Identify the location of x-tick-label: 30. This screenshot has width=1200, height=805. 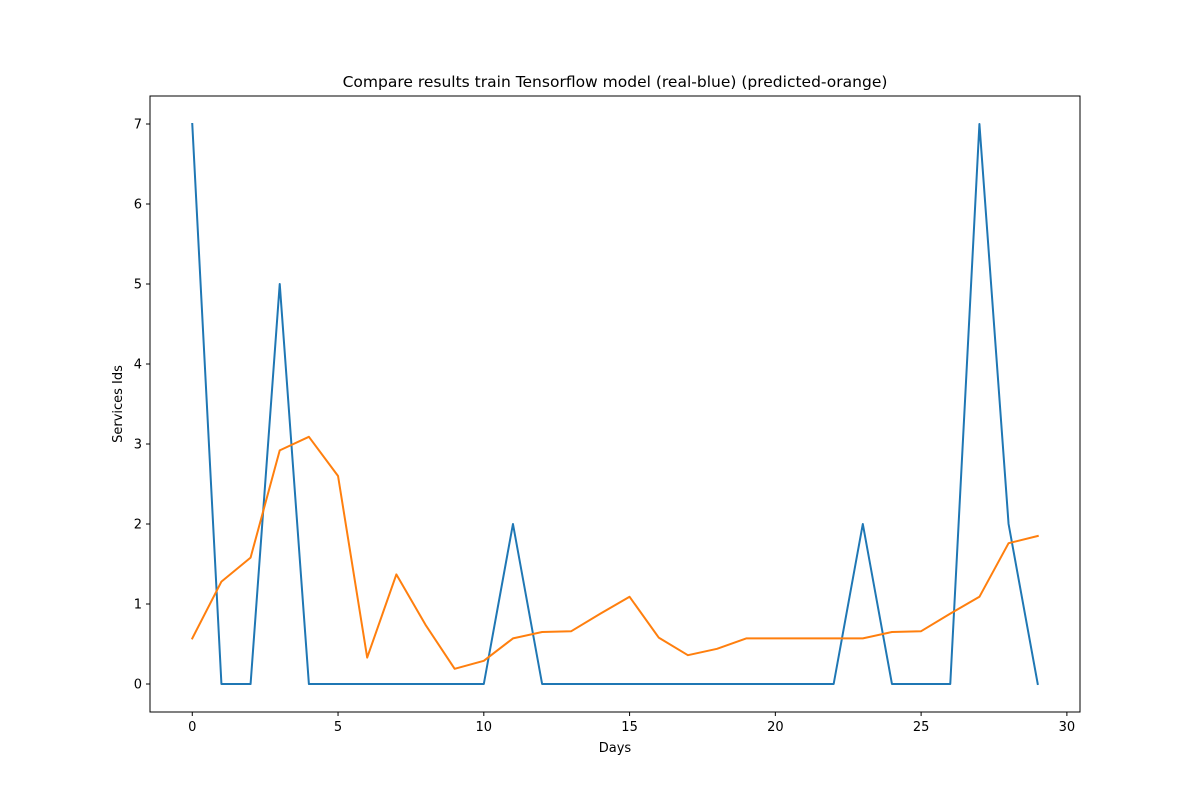
(1067, 727).